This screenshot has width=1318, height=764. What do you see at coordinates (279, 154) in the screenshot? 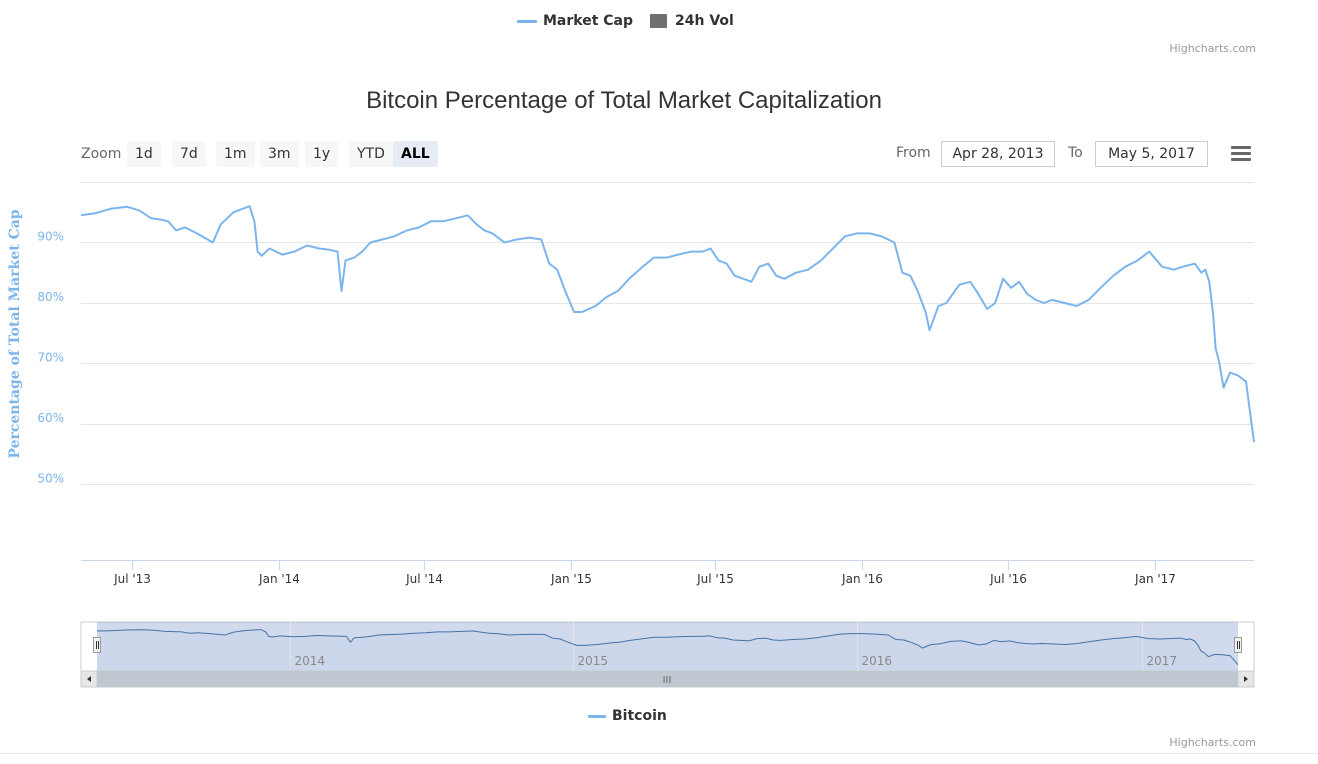
I see `range-button-3m: 3m` at bounding box center [279, 154].